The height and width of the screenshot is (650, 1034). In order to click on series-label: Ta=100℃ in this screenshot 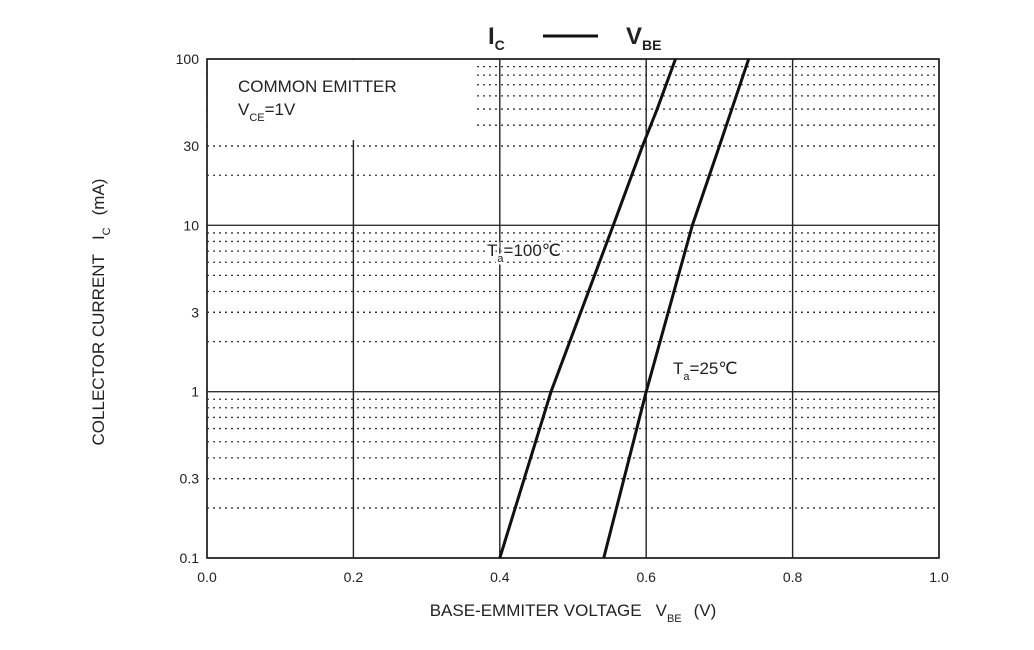, I will do `click(524, 253)`.